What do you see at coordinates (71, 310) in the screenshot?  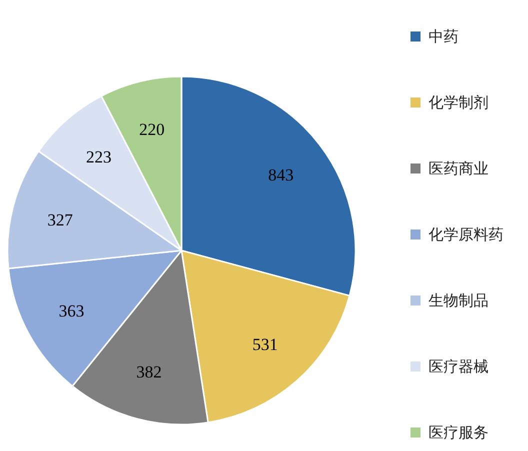 I see `data-label: 363` at bounding box center [71, 310].